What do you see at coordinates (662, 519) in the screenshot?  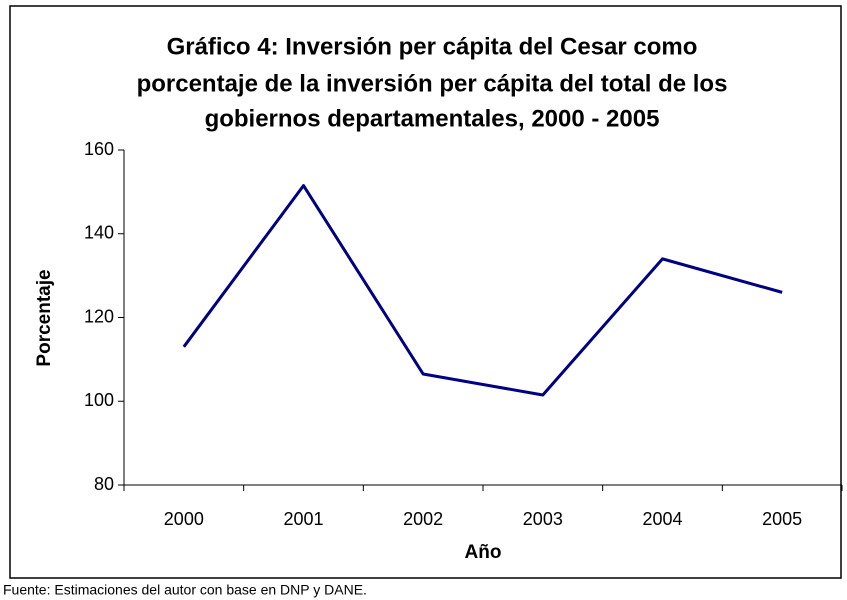 I see `x-tick-label: 2004` at bounding box center [662, 519].